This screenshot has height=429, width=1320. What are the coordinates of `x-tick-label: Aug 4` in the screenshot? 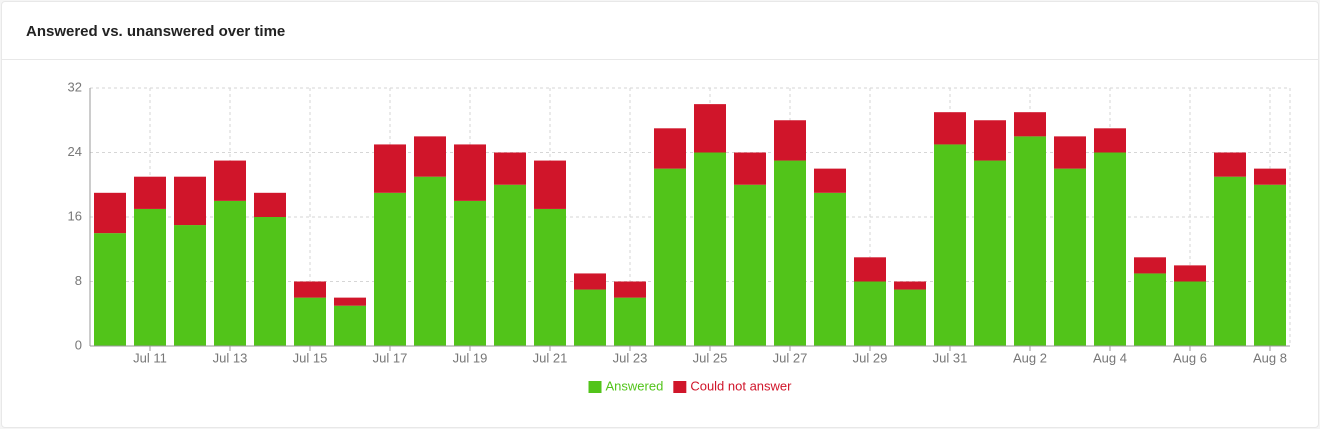 It's located at (1110, 357).